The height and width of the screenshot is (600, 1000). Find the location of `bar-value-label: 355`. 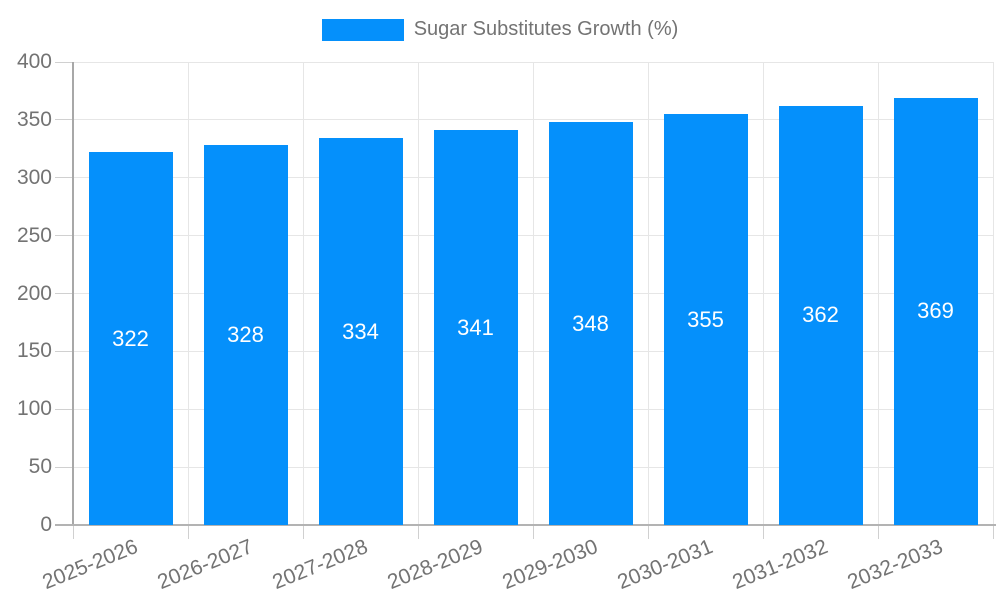

bar-value-label: 355 is located at coordinates (705, 319).